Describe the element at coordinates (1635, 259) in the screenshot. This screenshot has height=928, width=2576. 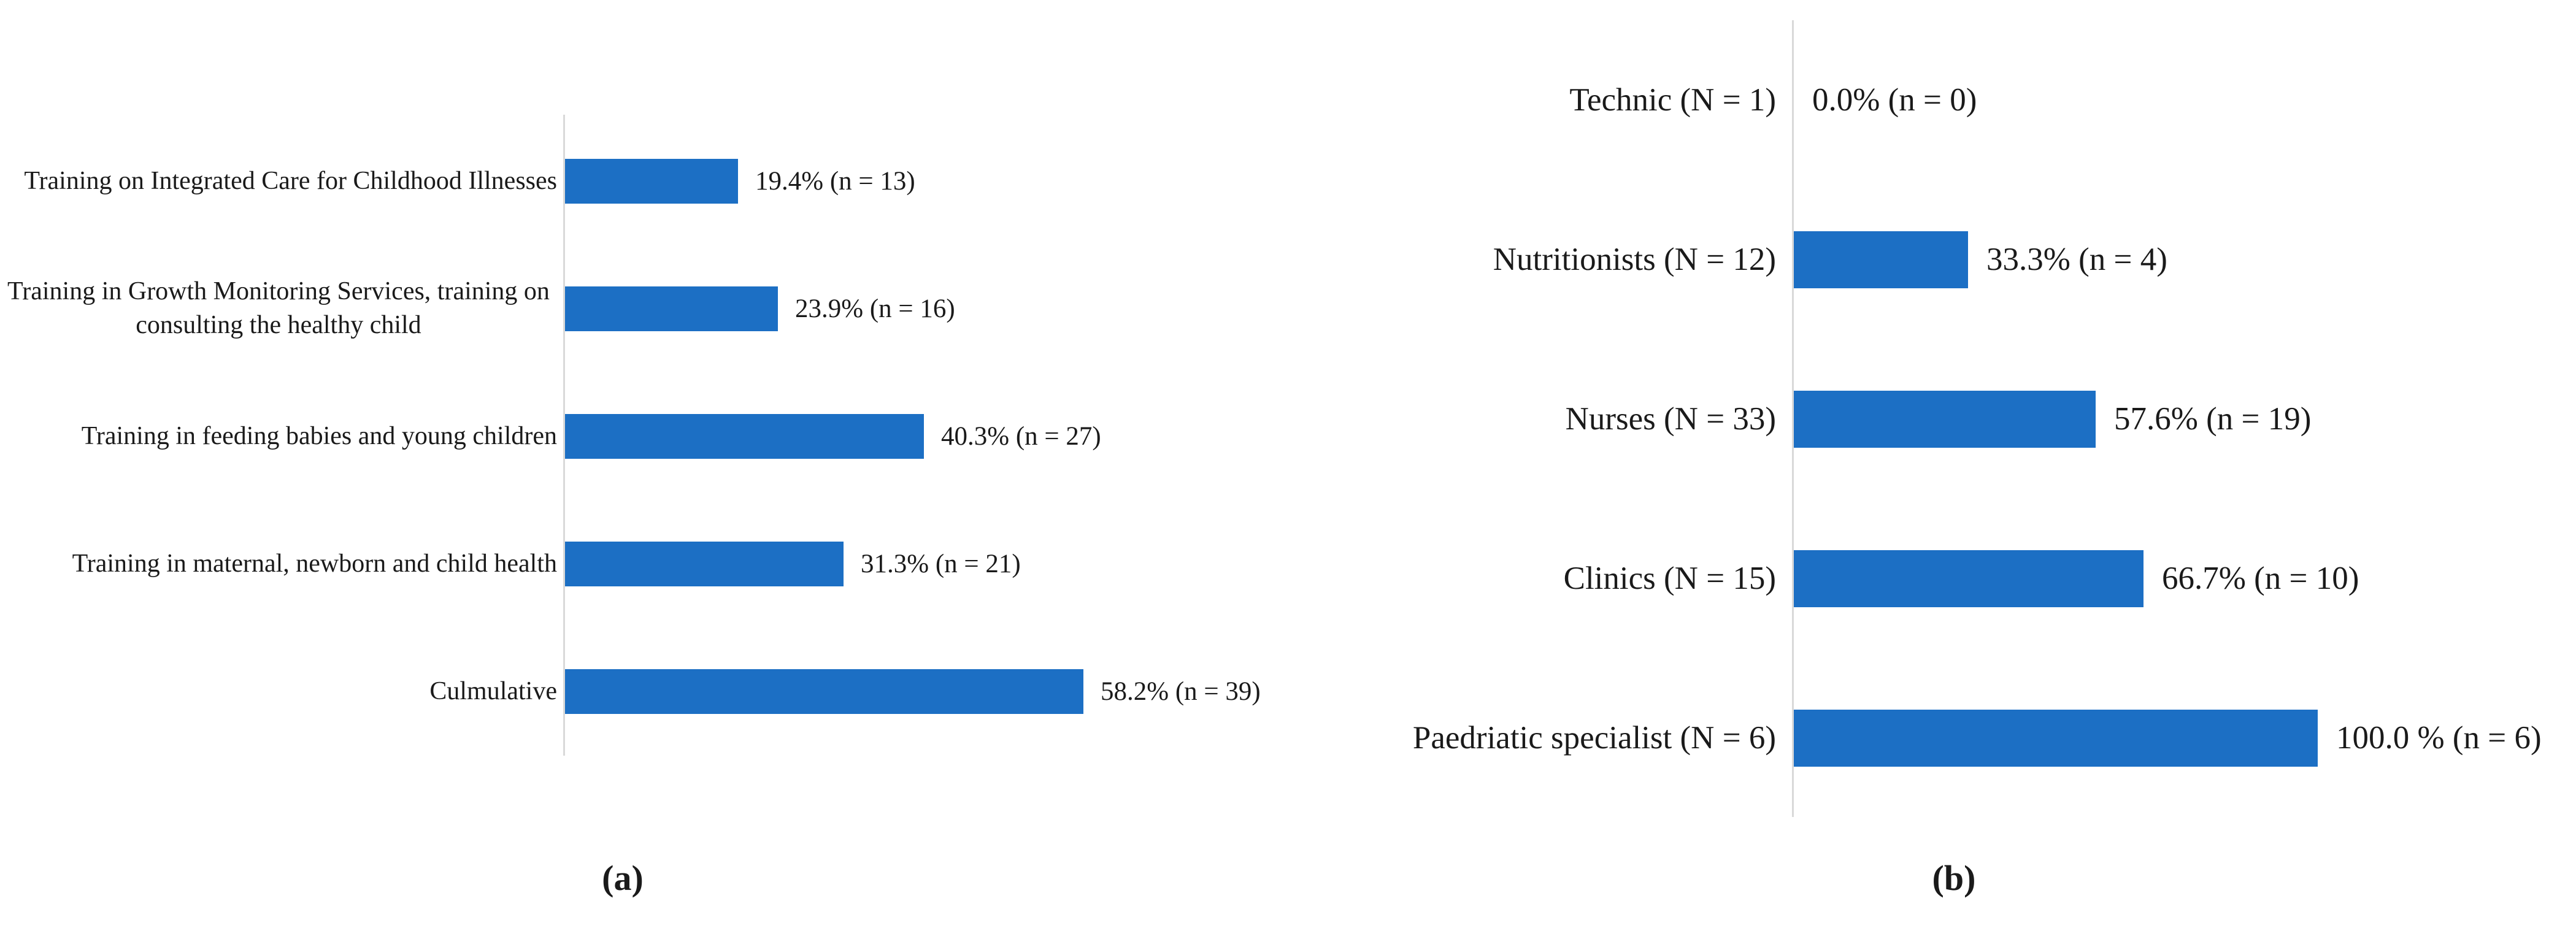
I see `category-label: Nutritionists (N = 12)` at that location.